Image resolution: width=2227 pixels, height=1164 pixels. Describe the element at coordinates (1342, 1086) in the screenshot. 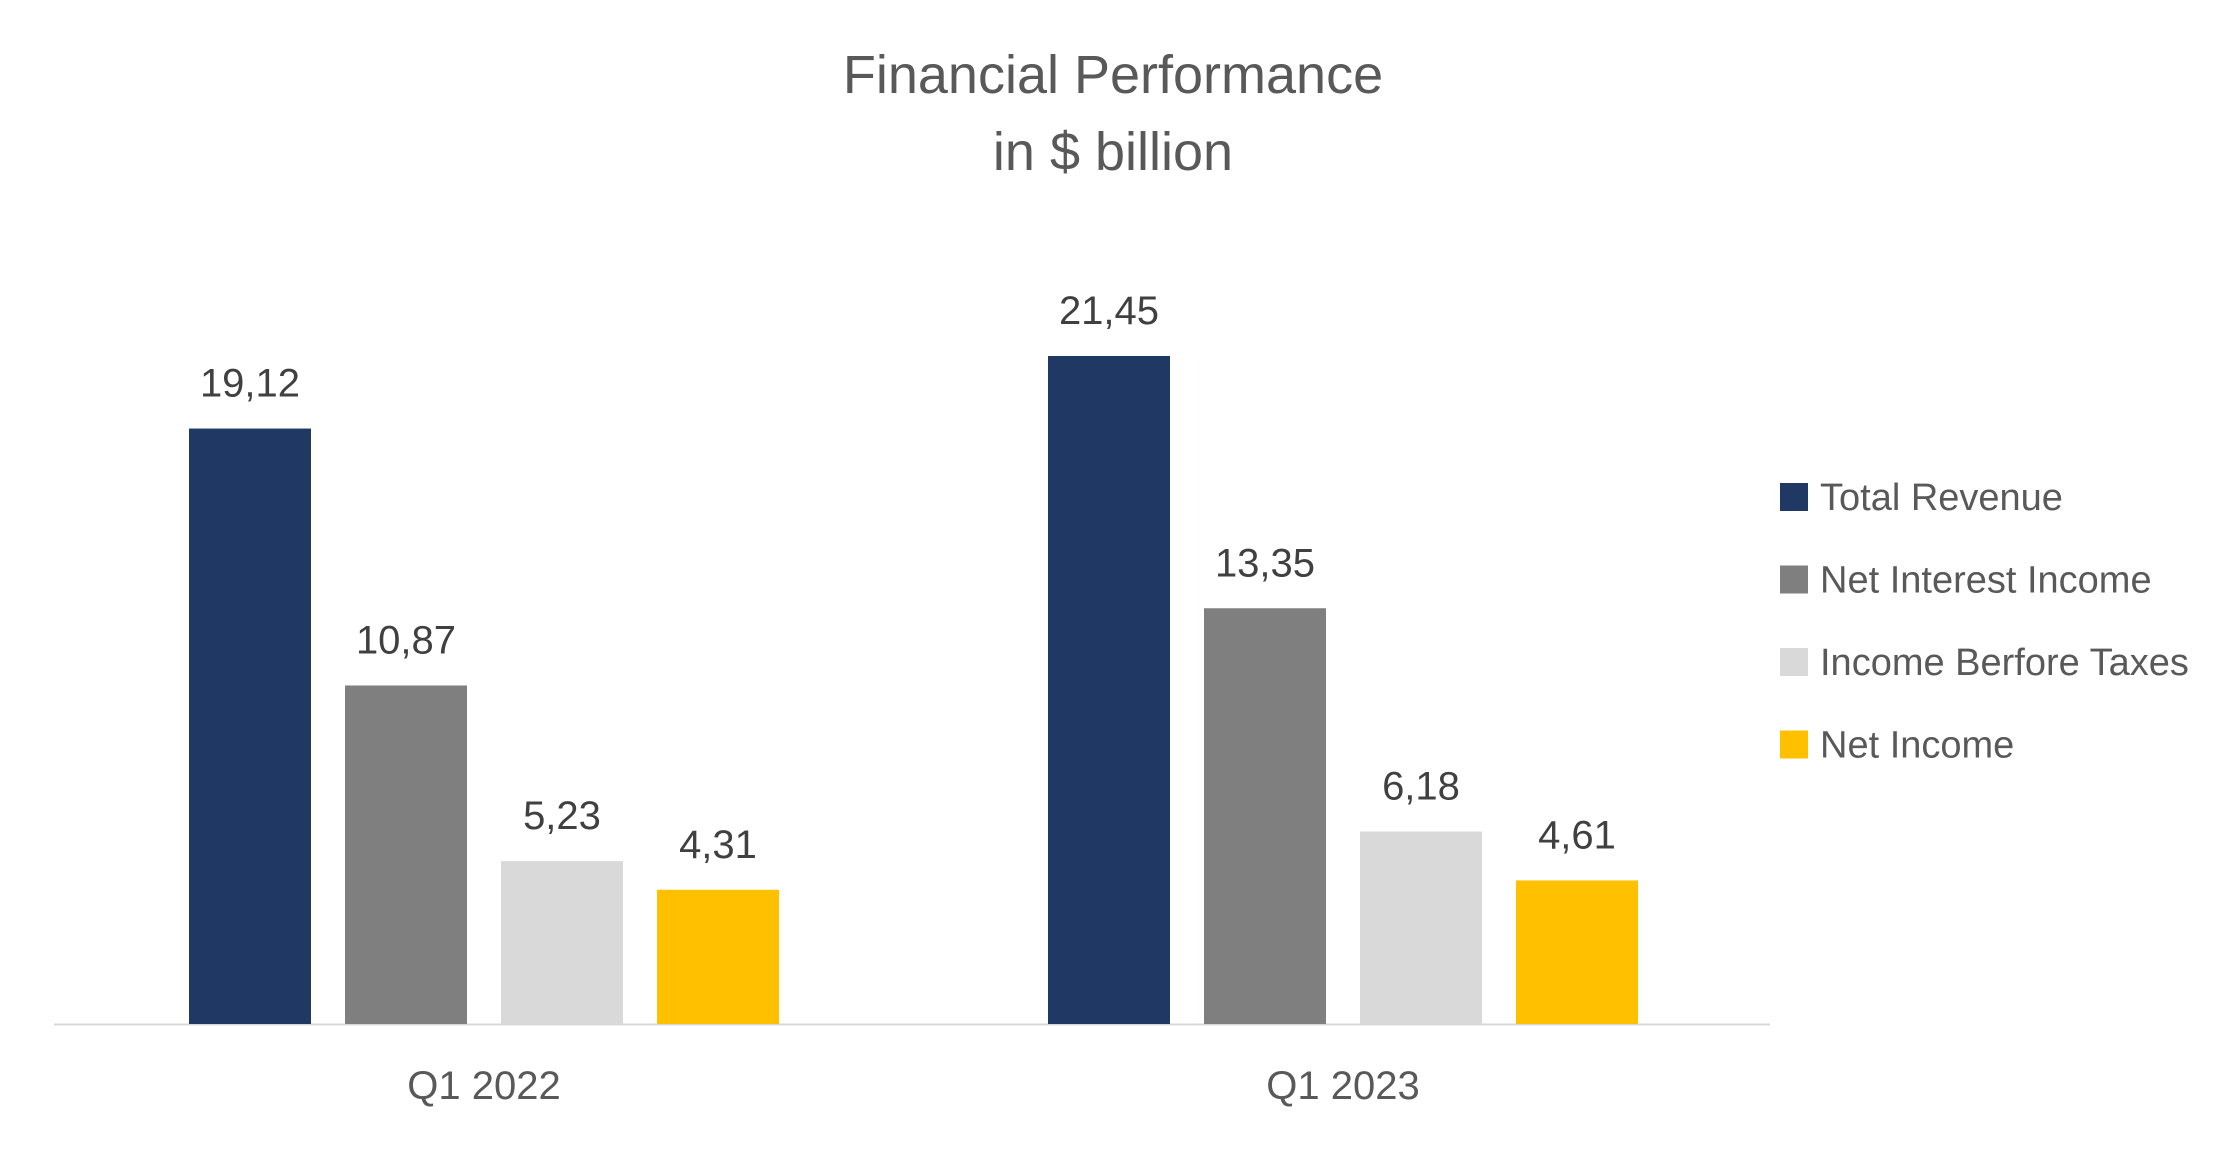

I see `category-label: Q1 2023` at that location.